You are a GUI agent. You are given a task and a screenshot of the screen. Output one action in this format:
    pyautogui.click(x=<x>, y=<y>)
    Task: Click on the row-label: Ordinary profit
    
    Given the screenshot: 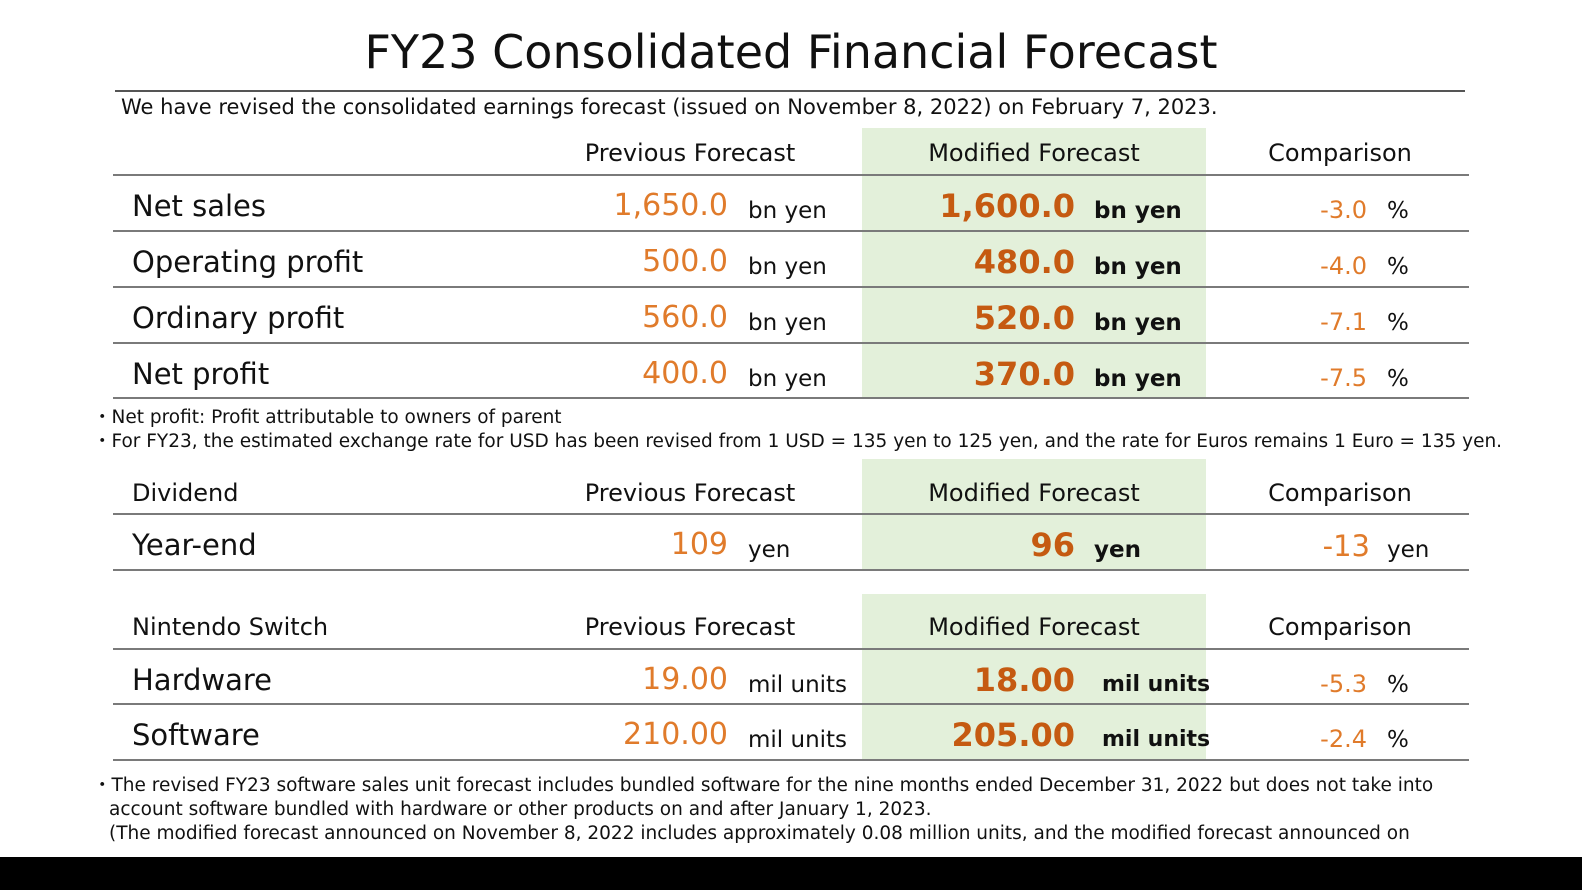 What is the action you would take?
    pyautogui.click(x=238, y=318)
    